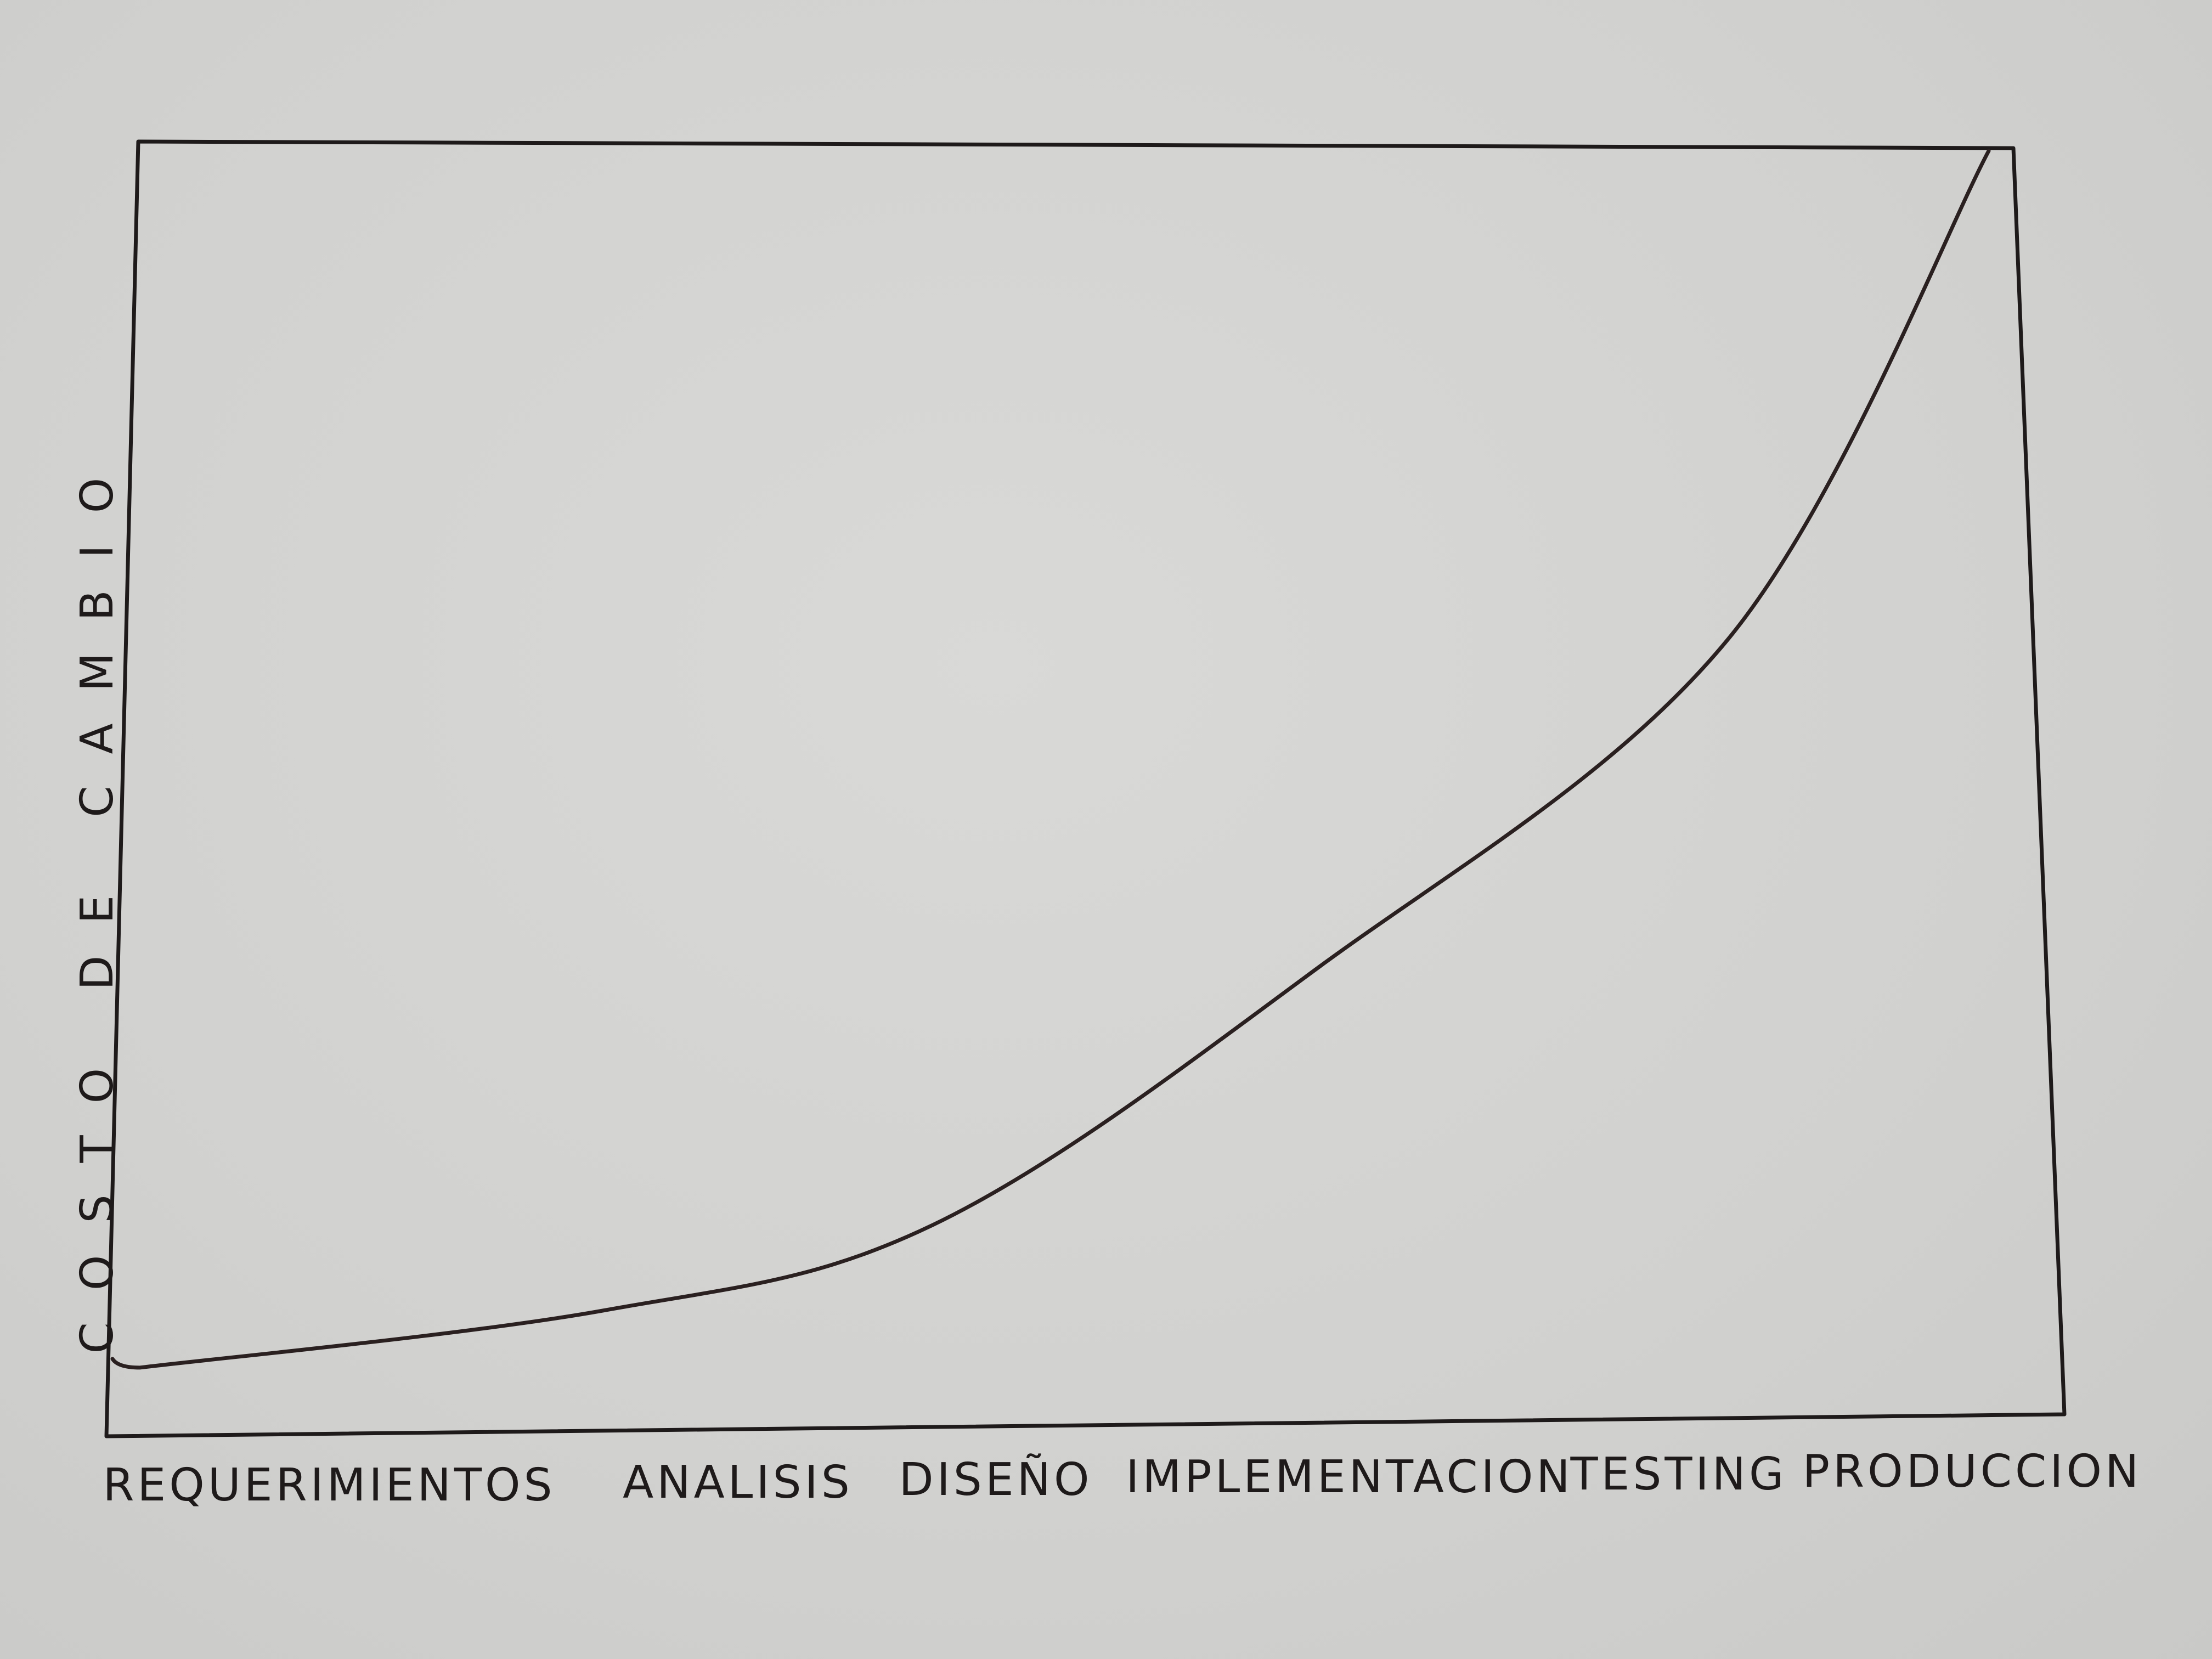  I want to click on x-tick-label-3: DISEÑO, so click(995, 1479).